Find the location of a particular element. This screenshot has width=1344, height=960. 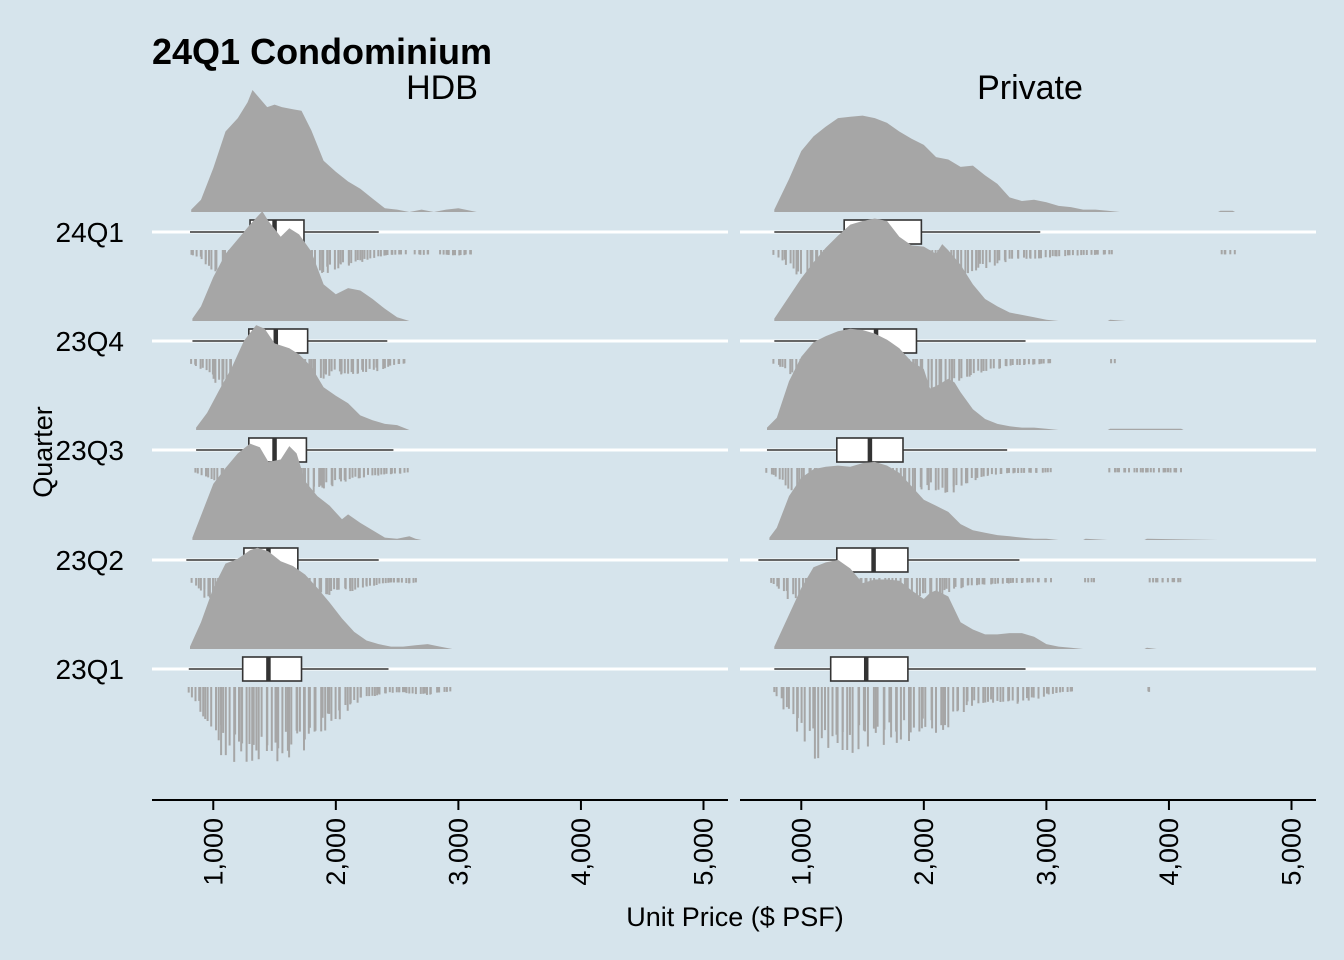

ridge-hdb-23q3: 23Q3 is located at coordinates (392, 418).